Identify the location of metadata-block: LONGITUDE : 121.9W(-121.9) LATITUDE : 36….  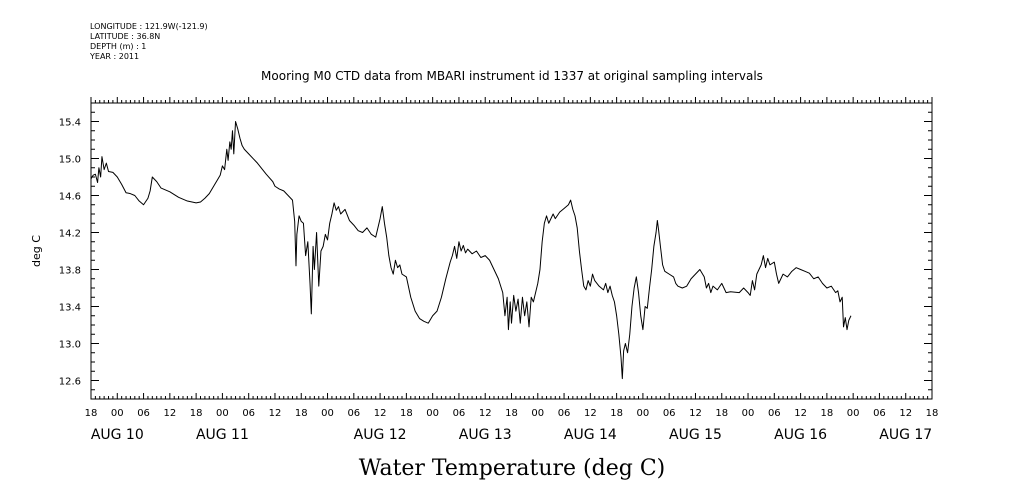
(149, 42).